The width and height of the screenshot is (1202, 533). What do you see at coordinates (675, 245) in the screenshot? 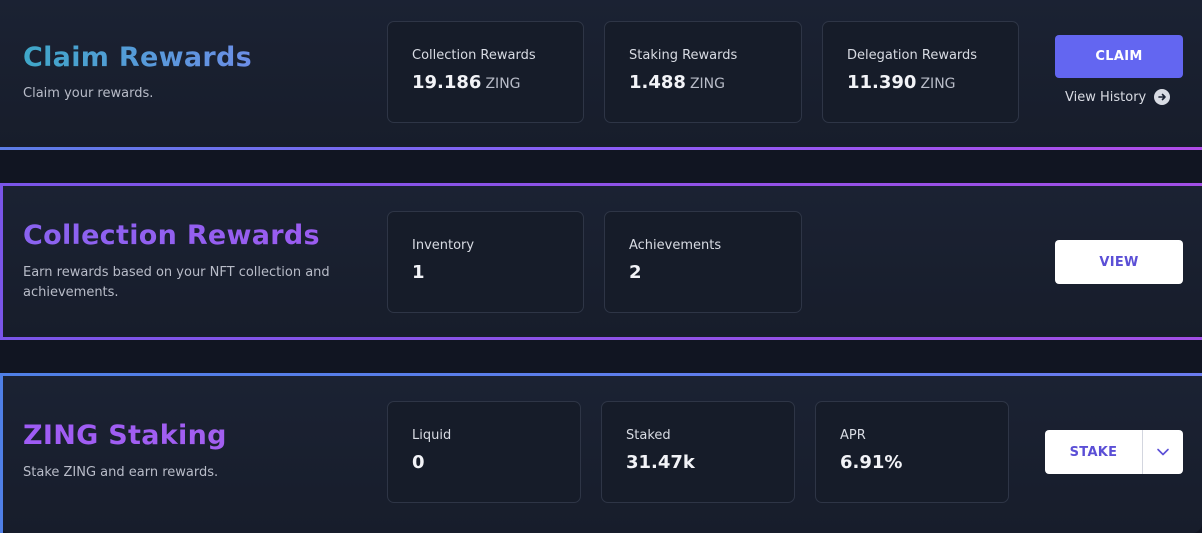
I see `card-label: Achievements` at bounding box center [675, 245].